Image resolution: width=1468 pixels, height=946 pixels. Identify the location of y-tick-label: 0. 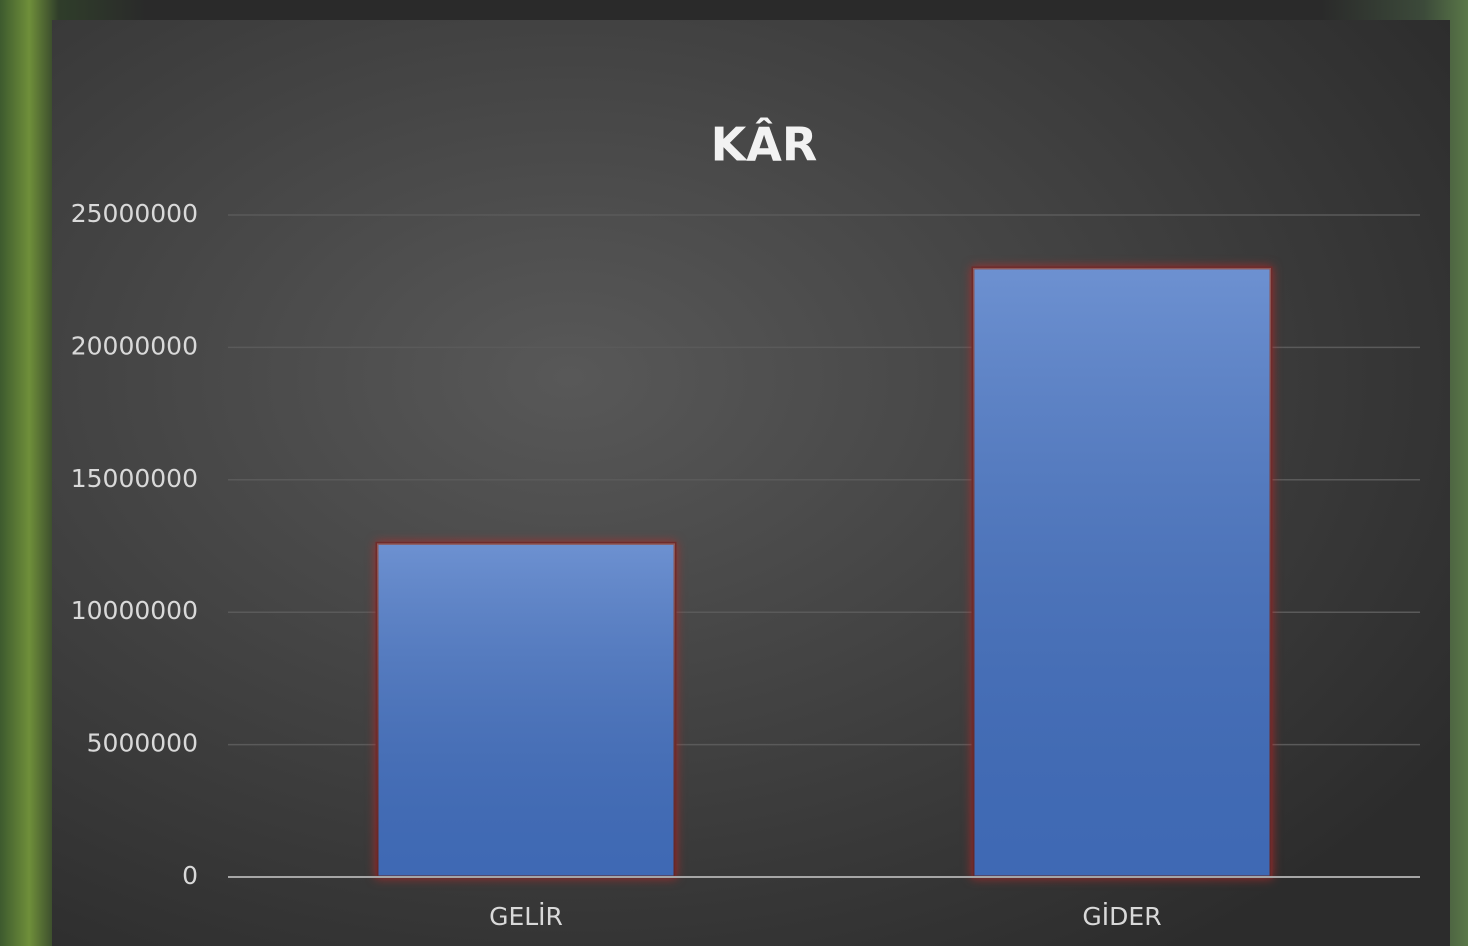
(190, 875).